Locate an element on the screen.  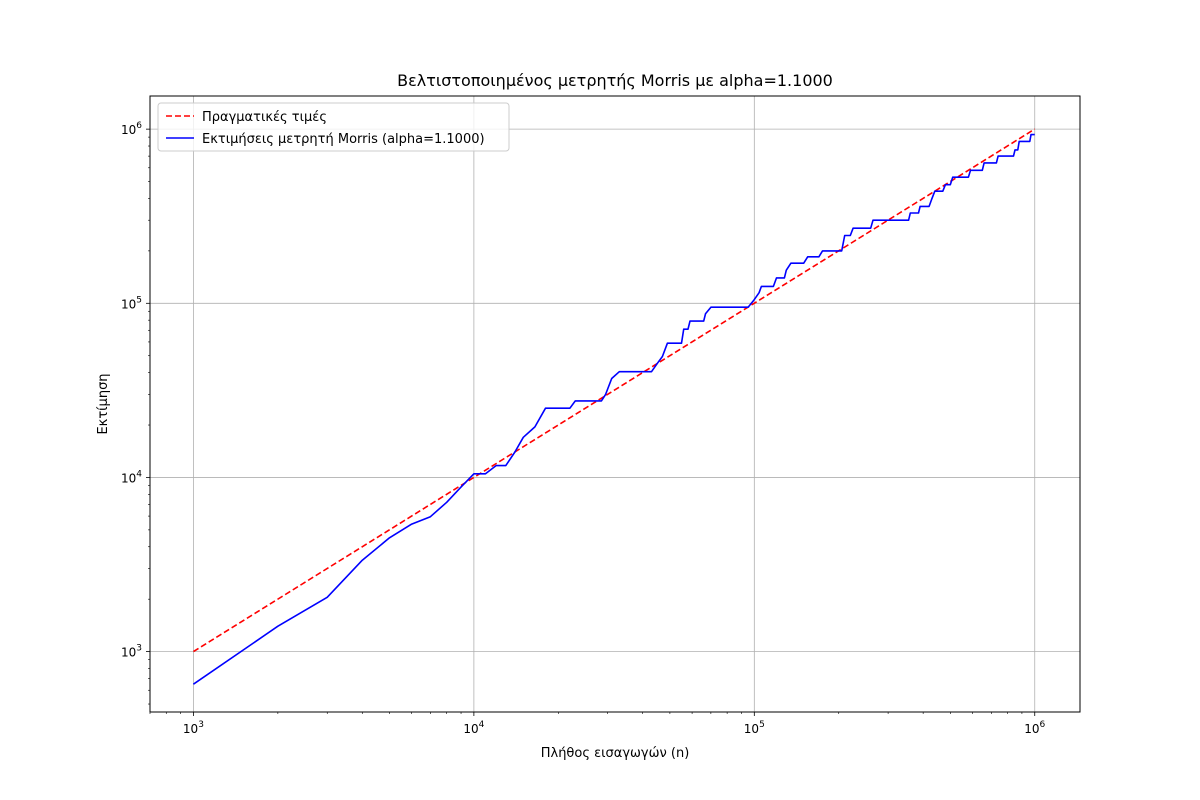
y-tick-label: 10⁵ is located at coordinates (131, 303).